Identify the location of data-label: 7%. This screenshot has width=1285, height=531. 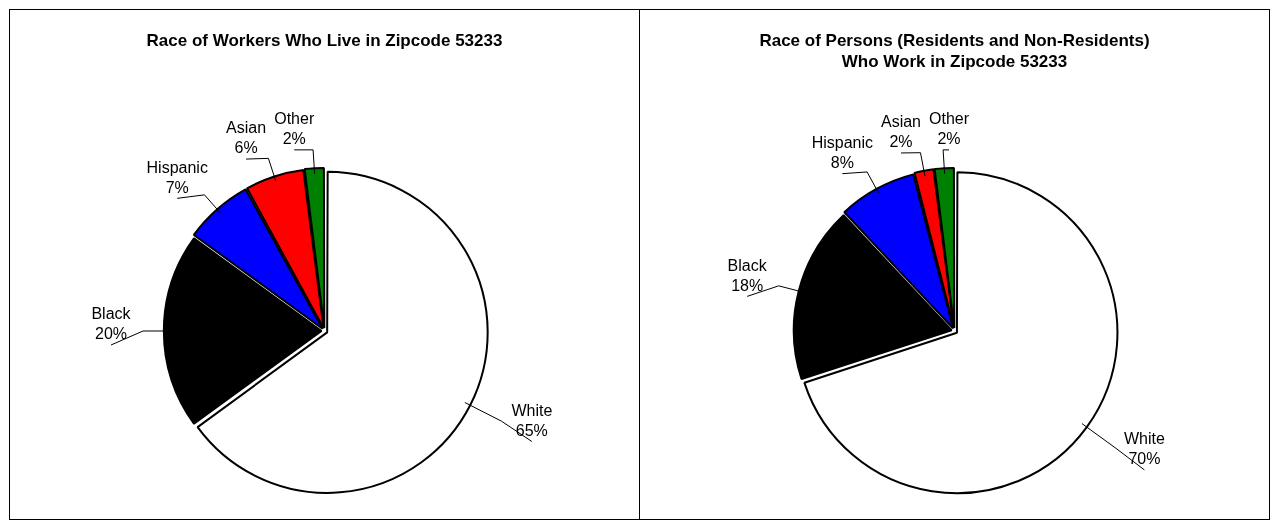
(177, 187).